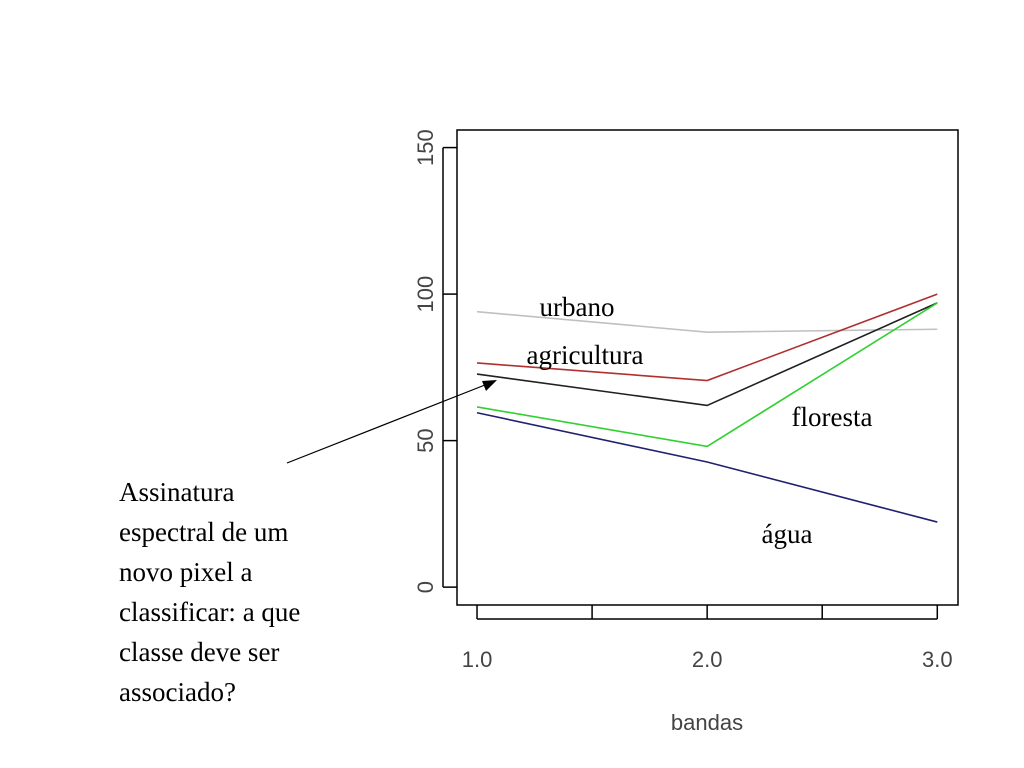  What do you see at coordinates (707, 722) in the screenshot?
I see `x-axis-label: bandas` at bounding box center [707, 722].